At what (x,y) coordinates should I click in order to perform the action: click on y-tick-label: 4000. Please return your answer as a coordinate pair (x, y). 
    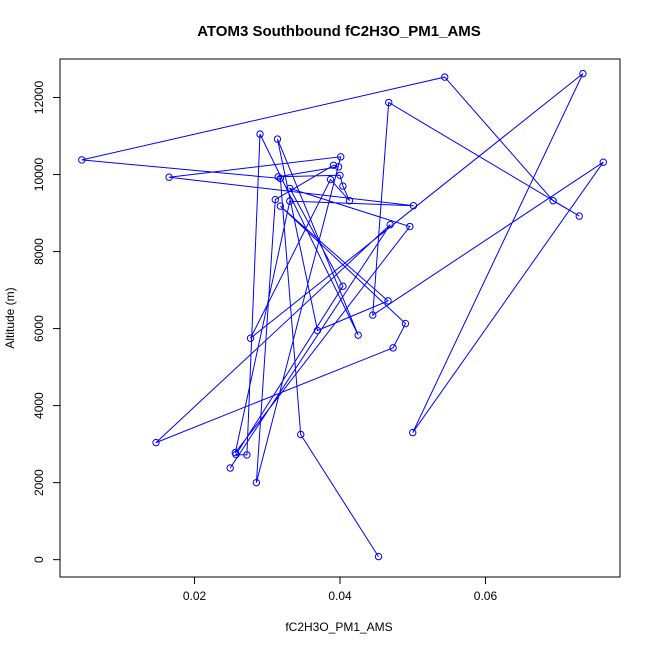
    Looking at the image, I should click on (39, 405).